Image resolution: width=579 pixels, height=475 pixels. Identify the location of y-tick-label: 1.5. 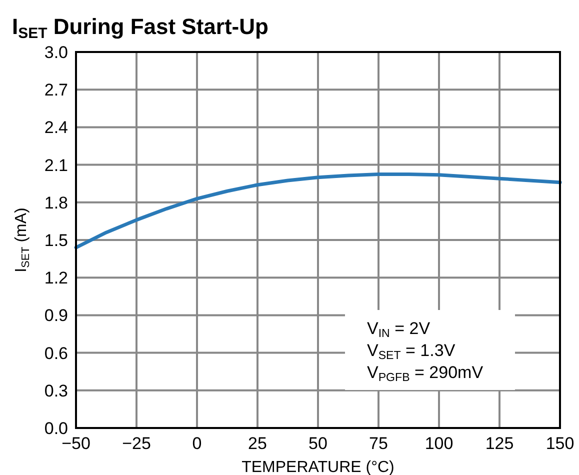
(56, 240).